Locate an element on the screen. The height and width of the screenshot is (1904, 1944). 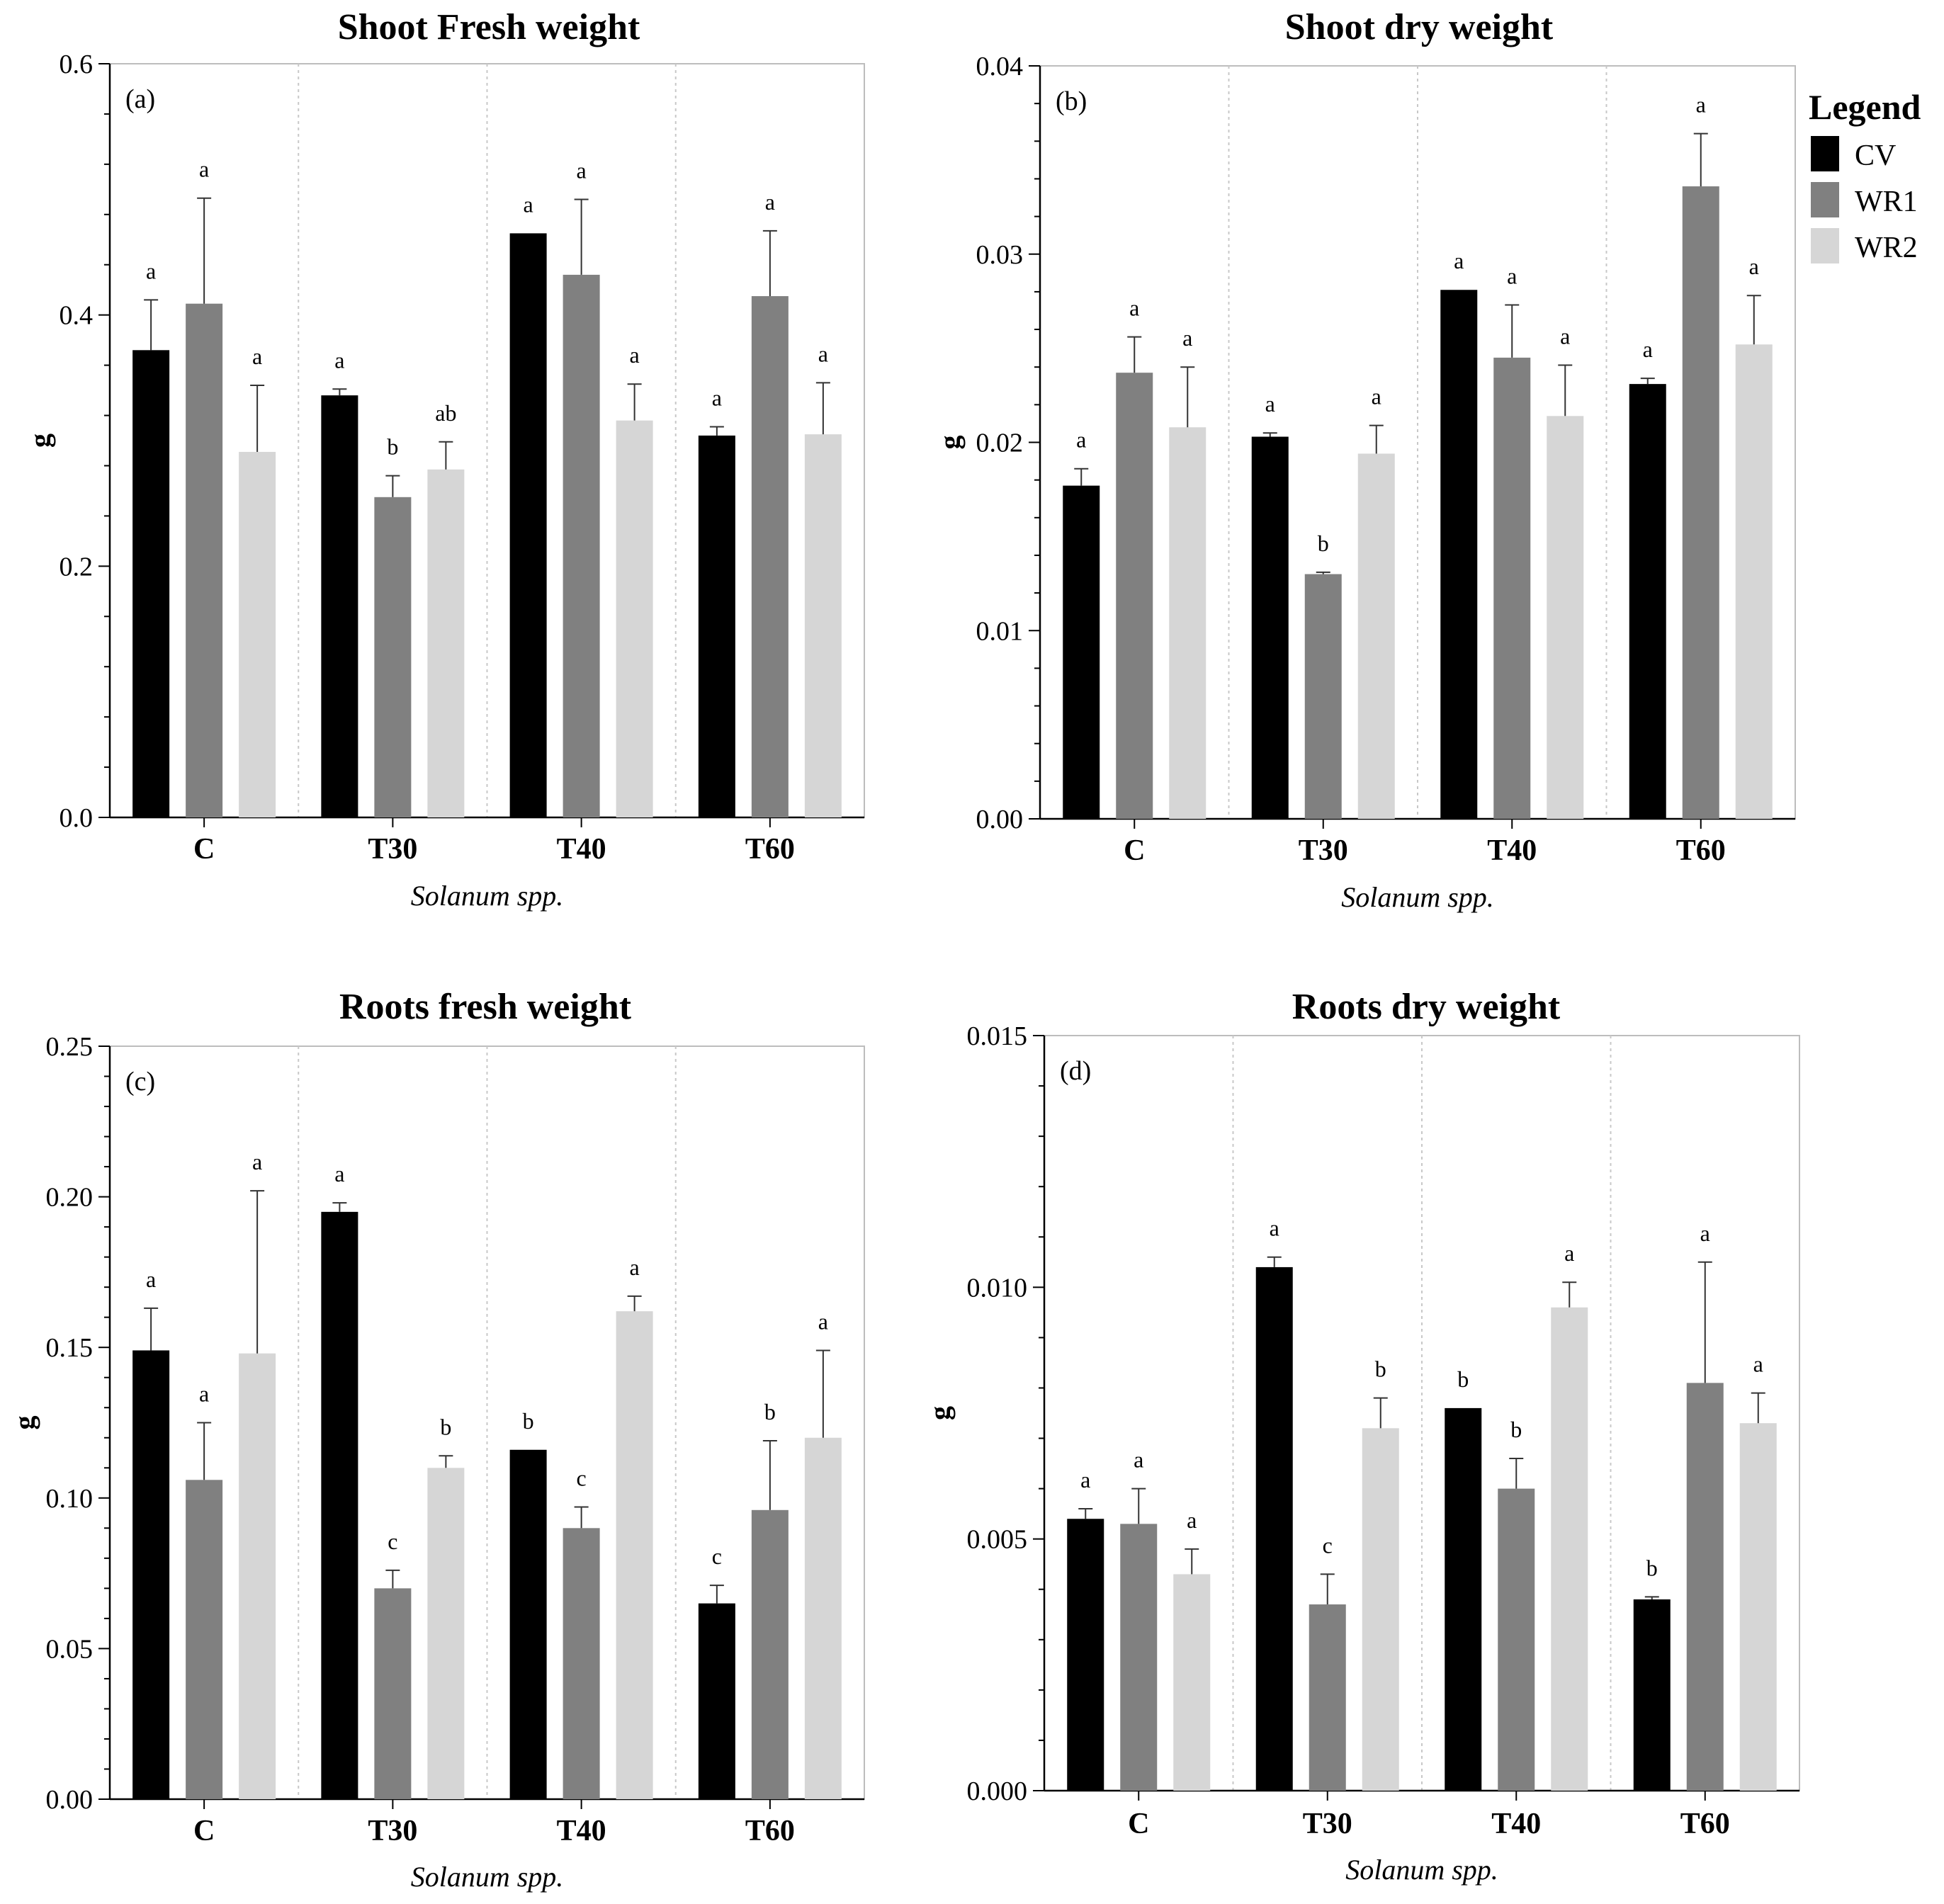
legend-title: Legend is located at coordinates (1865, 107).